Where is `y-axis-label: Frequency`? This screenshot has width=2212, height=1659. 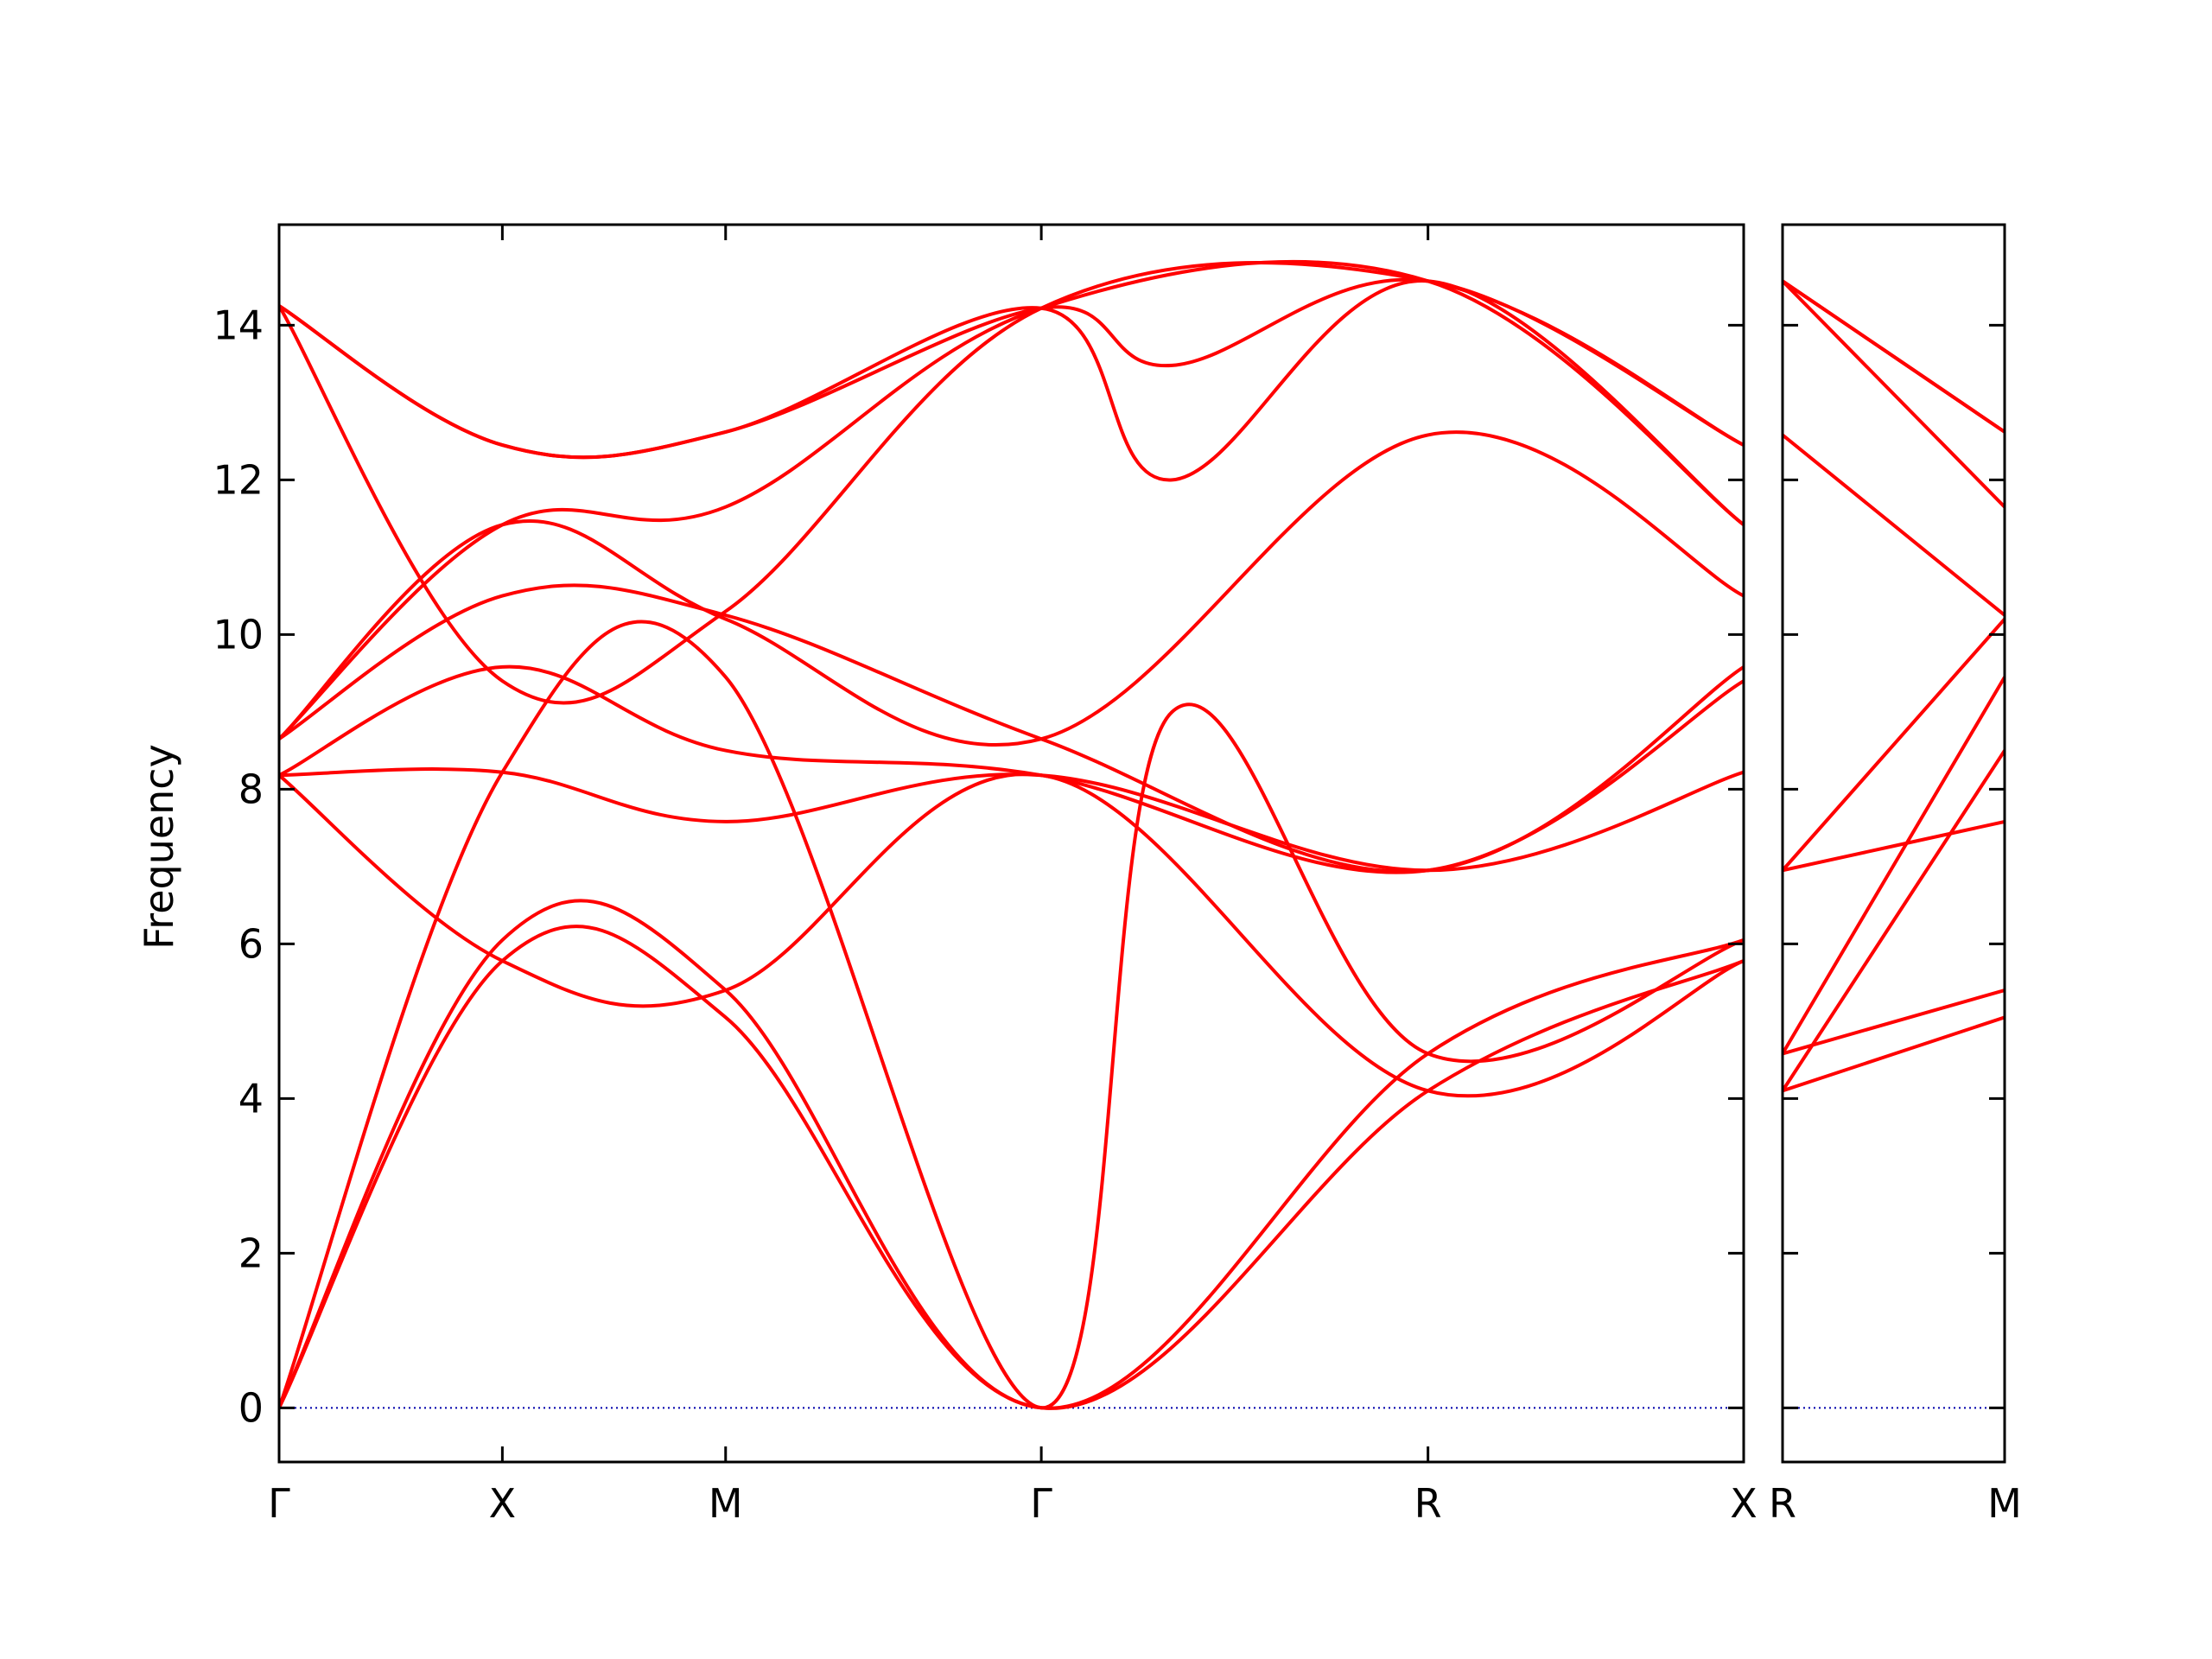
y-axis-label: Frequency is located at coordinates (159, 847).